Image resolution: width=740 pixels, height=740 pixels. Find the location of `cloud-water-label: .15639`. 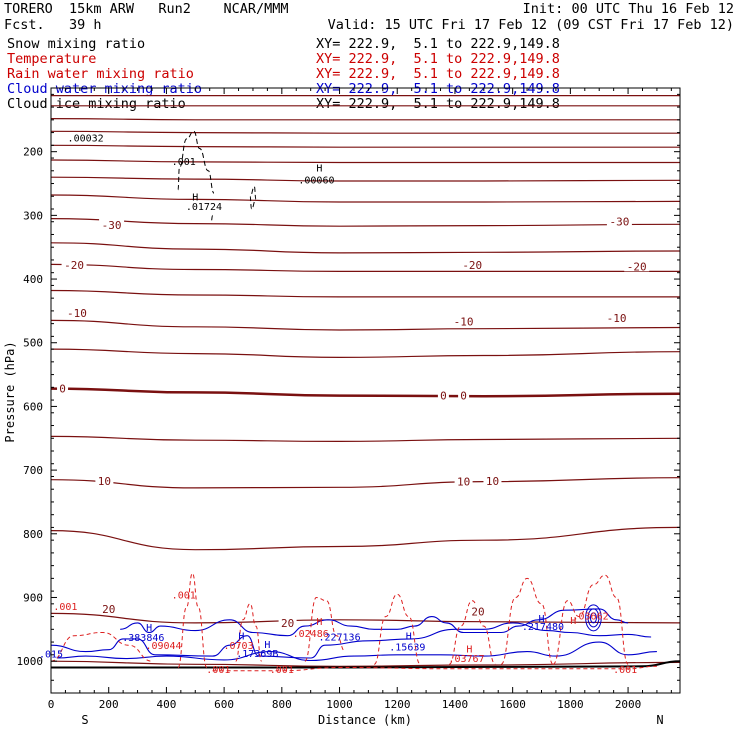

cloud-water-label: .15639 is located at coordinates (407, 648).